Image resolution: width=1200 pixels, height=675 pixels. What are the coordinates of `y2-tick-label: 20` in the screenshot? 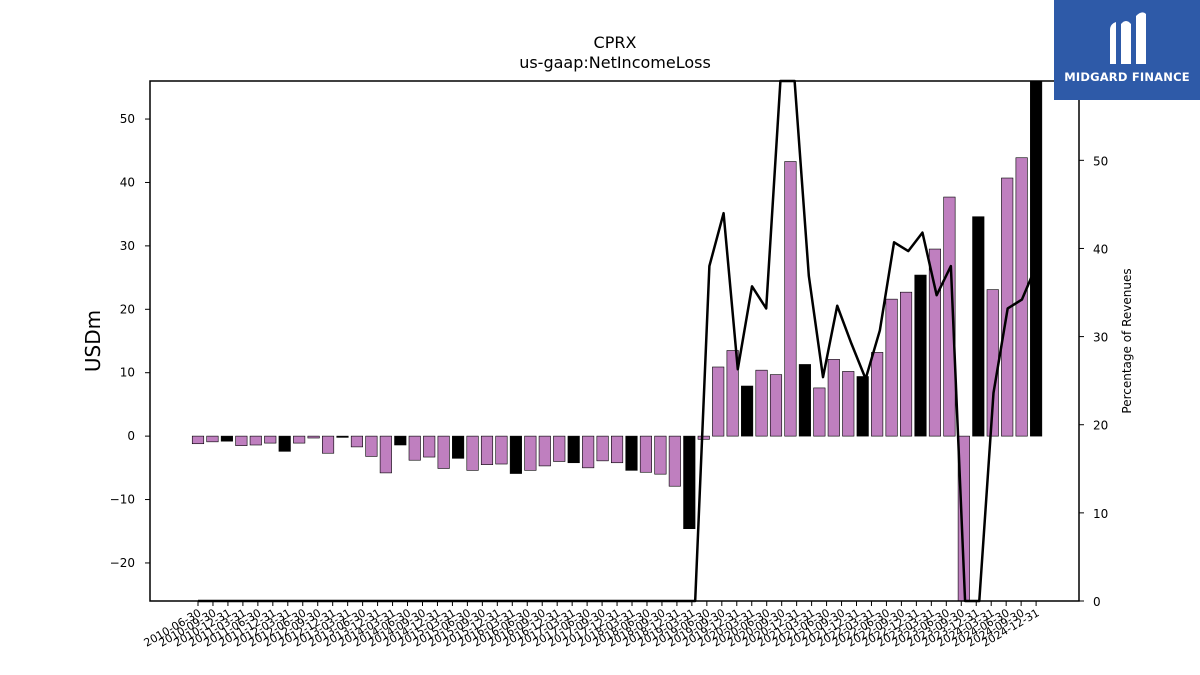 It's located at (1100, 426).